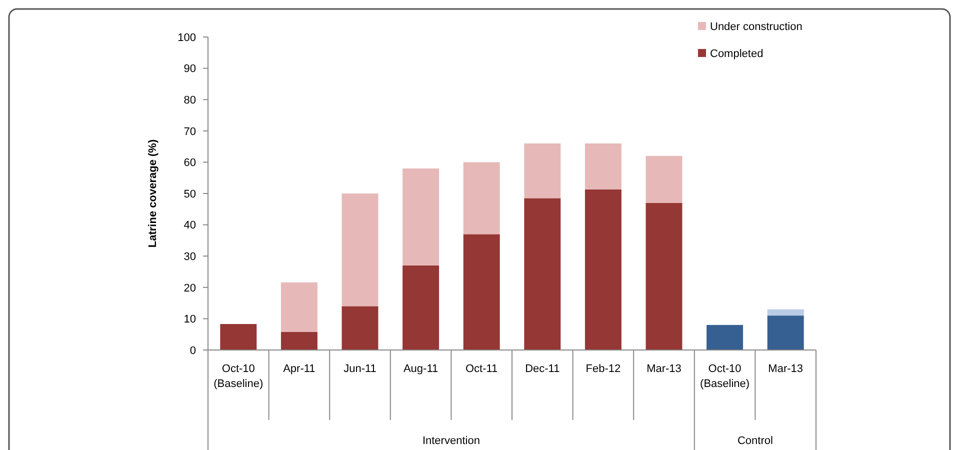 The image size is (959, 450). Describe the element at coordinates (360, 369) in the screenshot. I see `x-tick-label: Jun-11` at that location.